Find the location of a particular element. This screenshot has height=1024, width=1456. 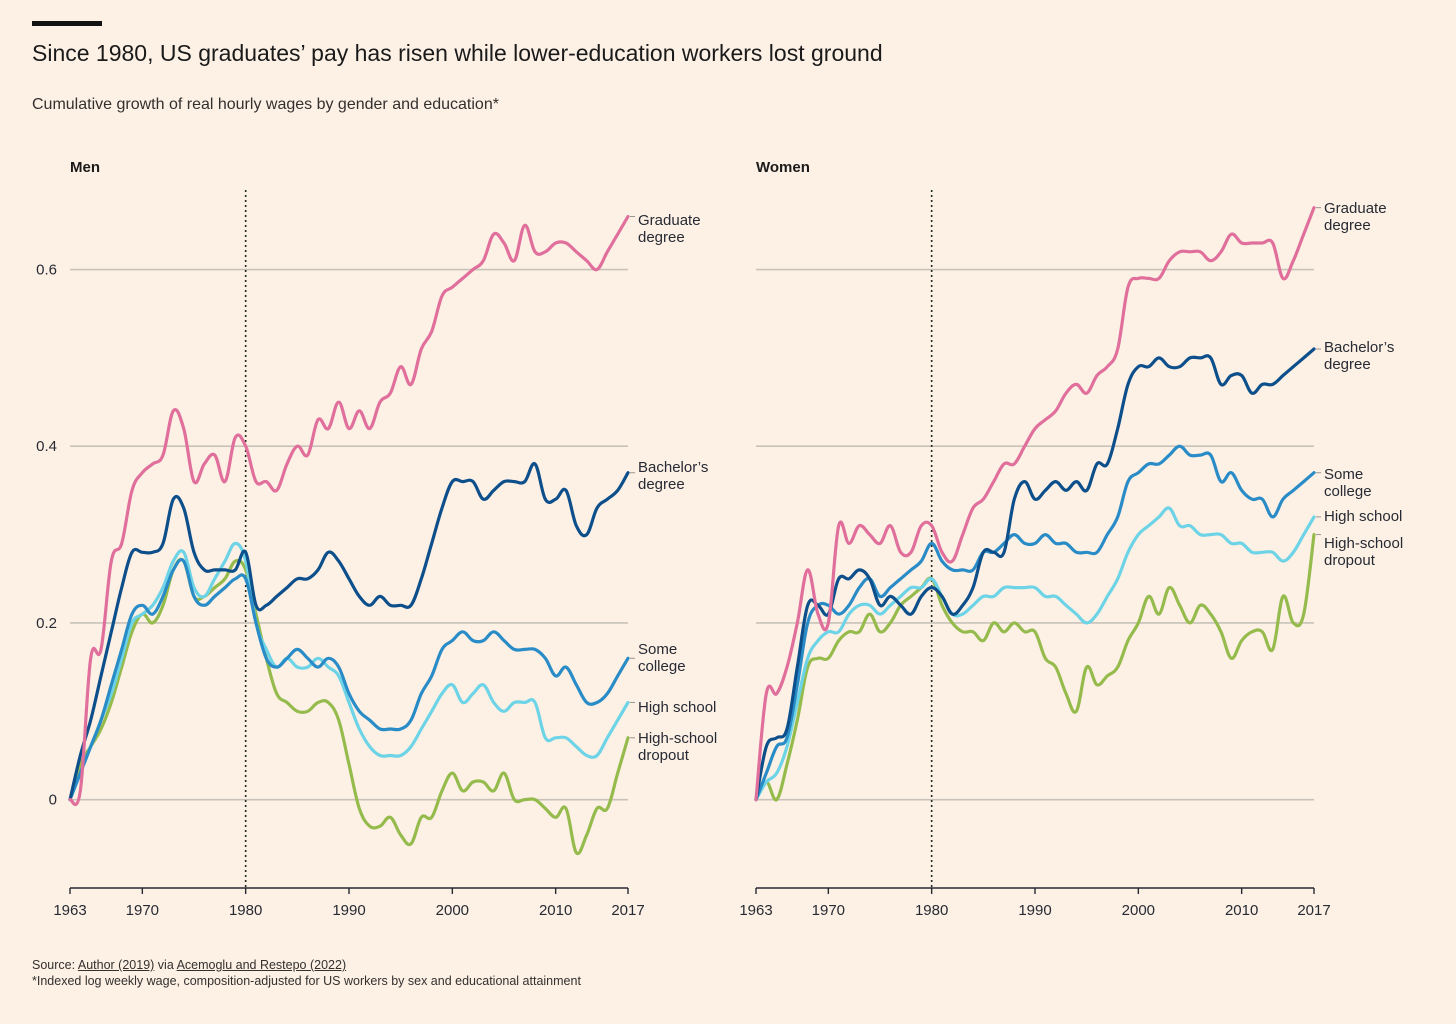

men-y-tick-label: 0.2 is located at coordinates (46, 623).